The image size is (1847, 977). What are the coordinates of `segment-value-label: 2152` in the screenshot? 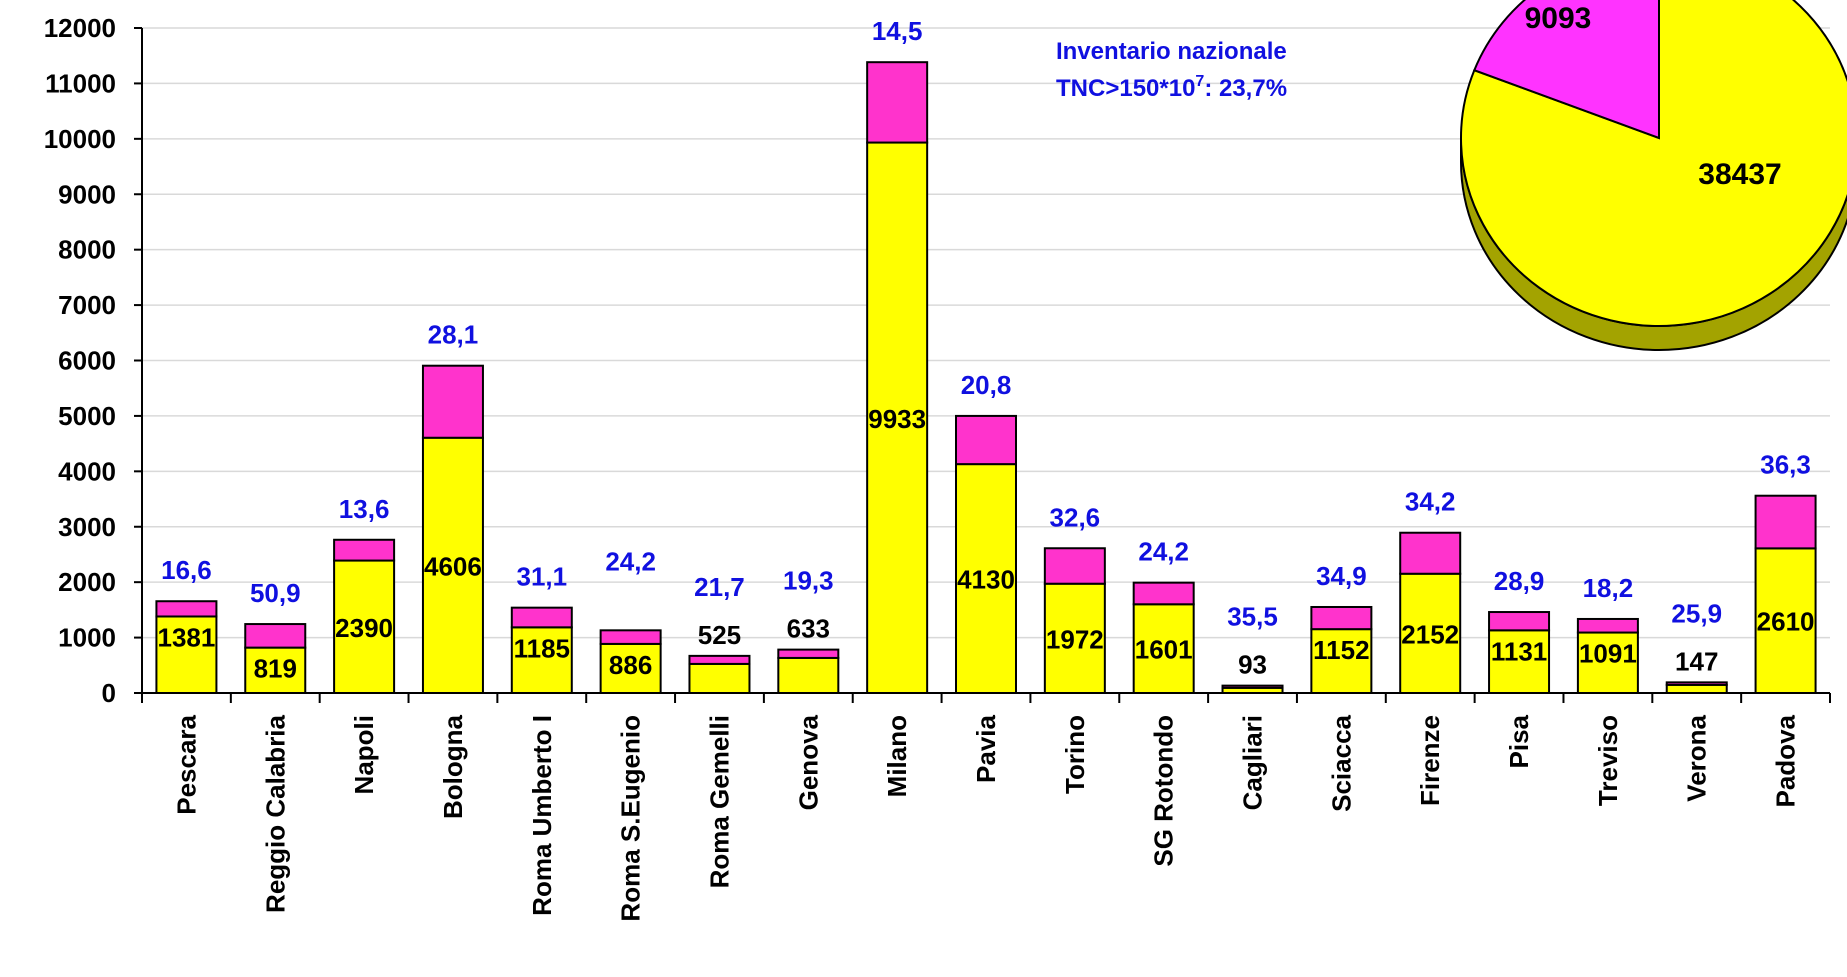 It's located at (1430, 634).